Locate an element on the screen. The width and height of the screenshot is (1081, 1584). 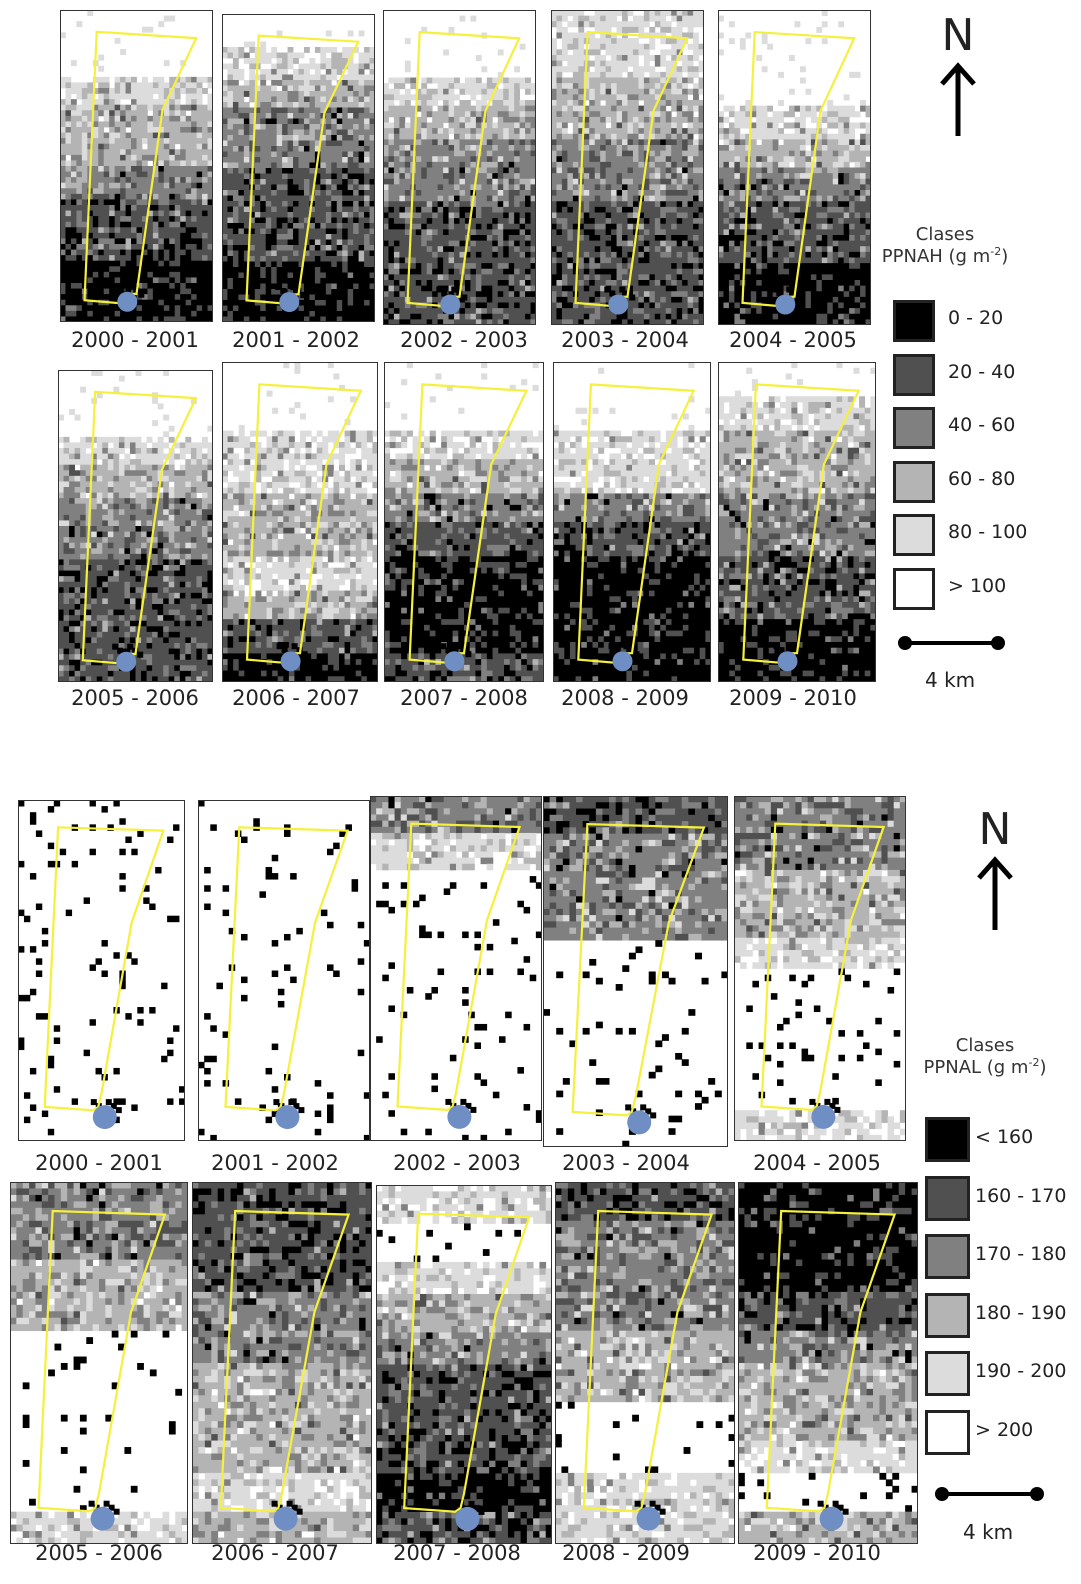
panel-period-label: 2002 - 2003 is located at coordinates (457, 1163).